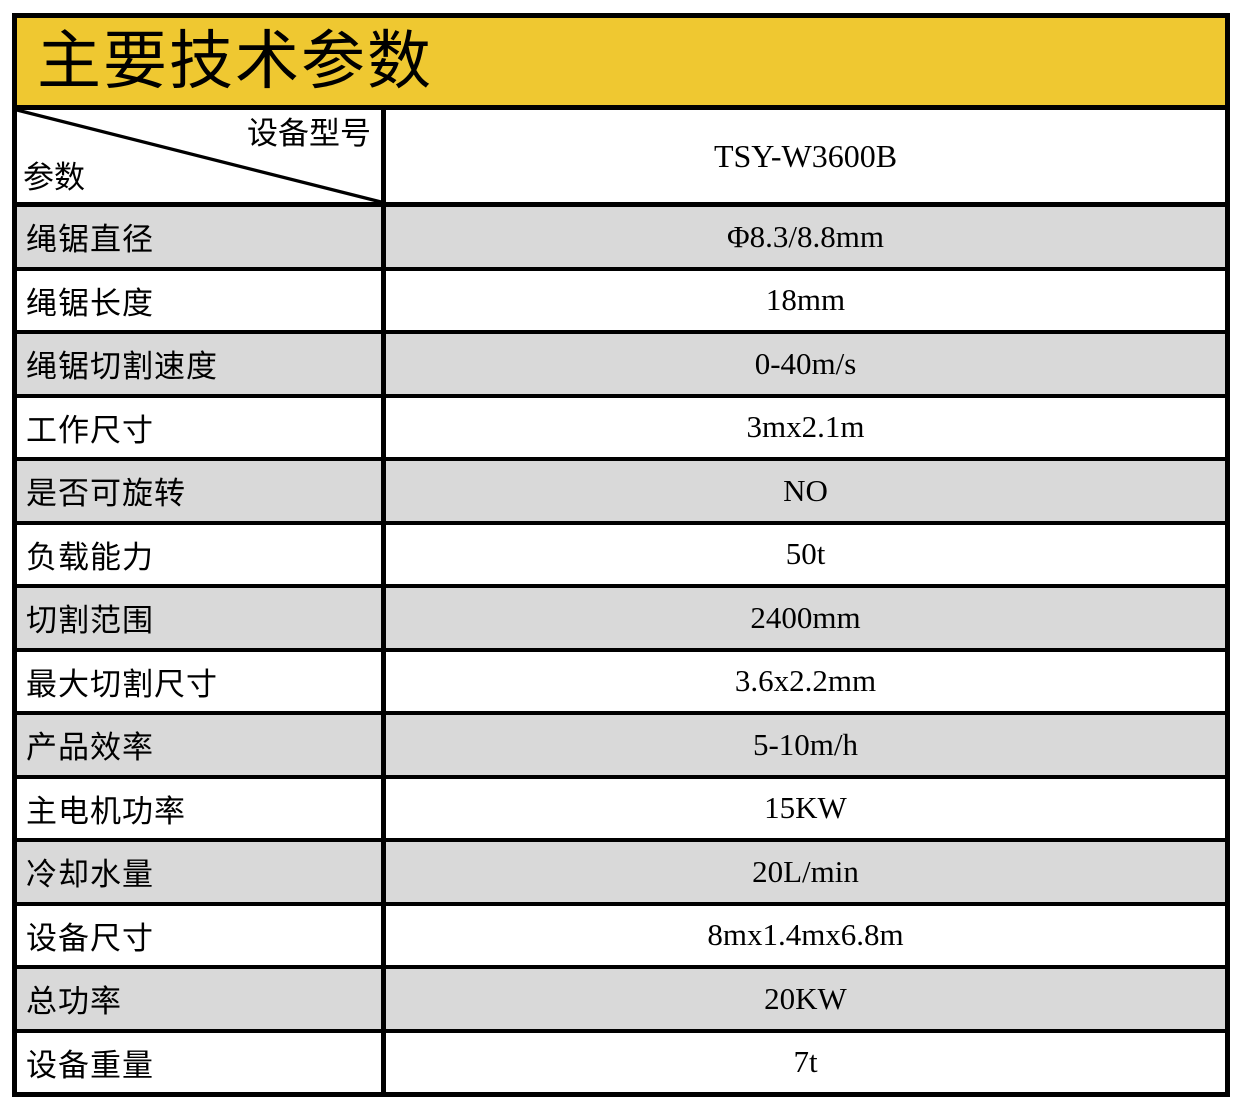  Describe the element at coordinates (805, 236) in the screenshot. I see `row-value: Φ8.3/8.8mm` at that location.